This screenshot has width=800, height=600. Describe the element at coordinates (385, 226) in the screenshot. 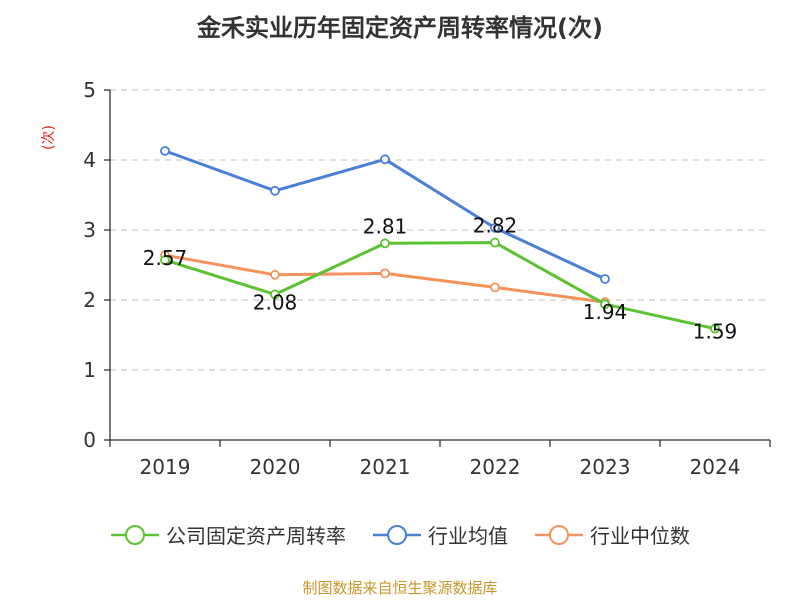

I see `data-label: 2.81` at that location.